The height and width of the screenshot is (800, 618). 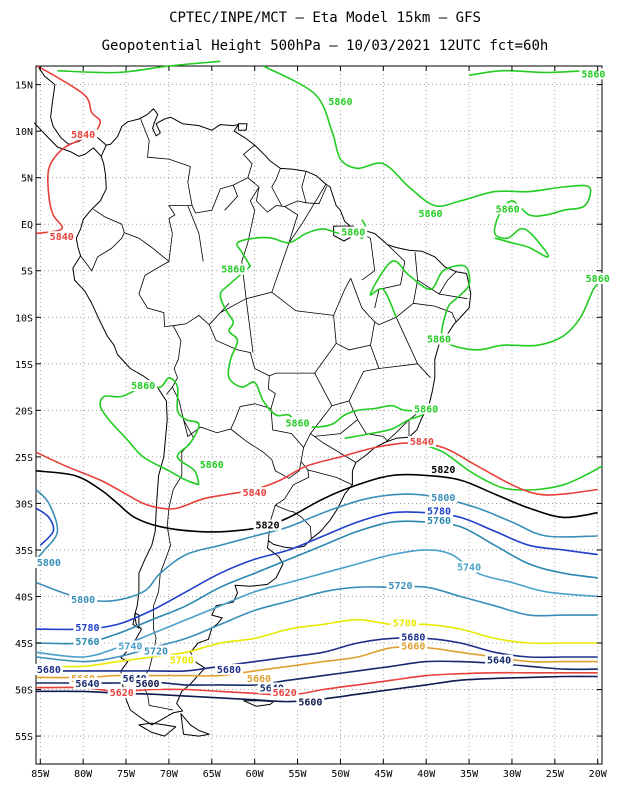 I want to click on contour-label: 5700, so click(x=182, y=661).